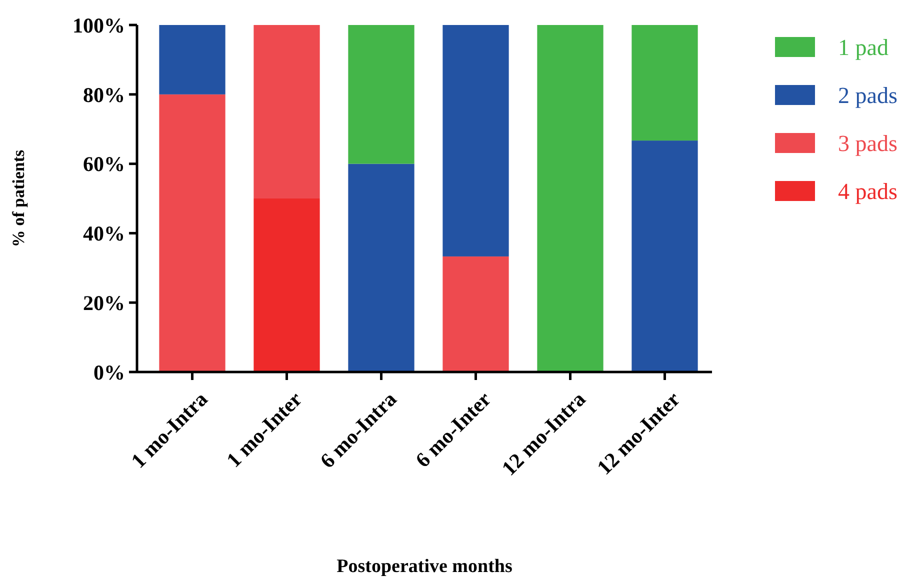  I want to click on y-tick-label: 80%, so click(104, 94).